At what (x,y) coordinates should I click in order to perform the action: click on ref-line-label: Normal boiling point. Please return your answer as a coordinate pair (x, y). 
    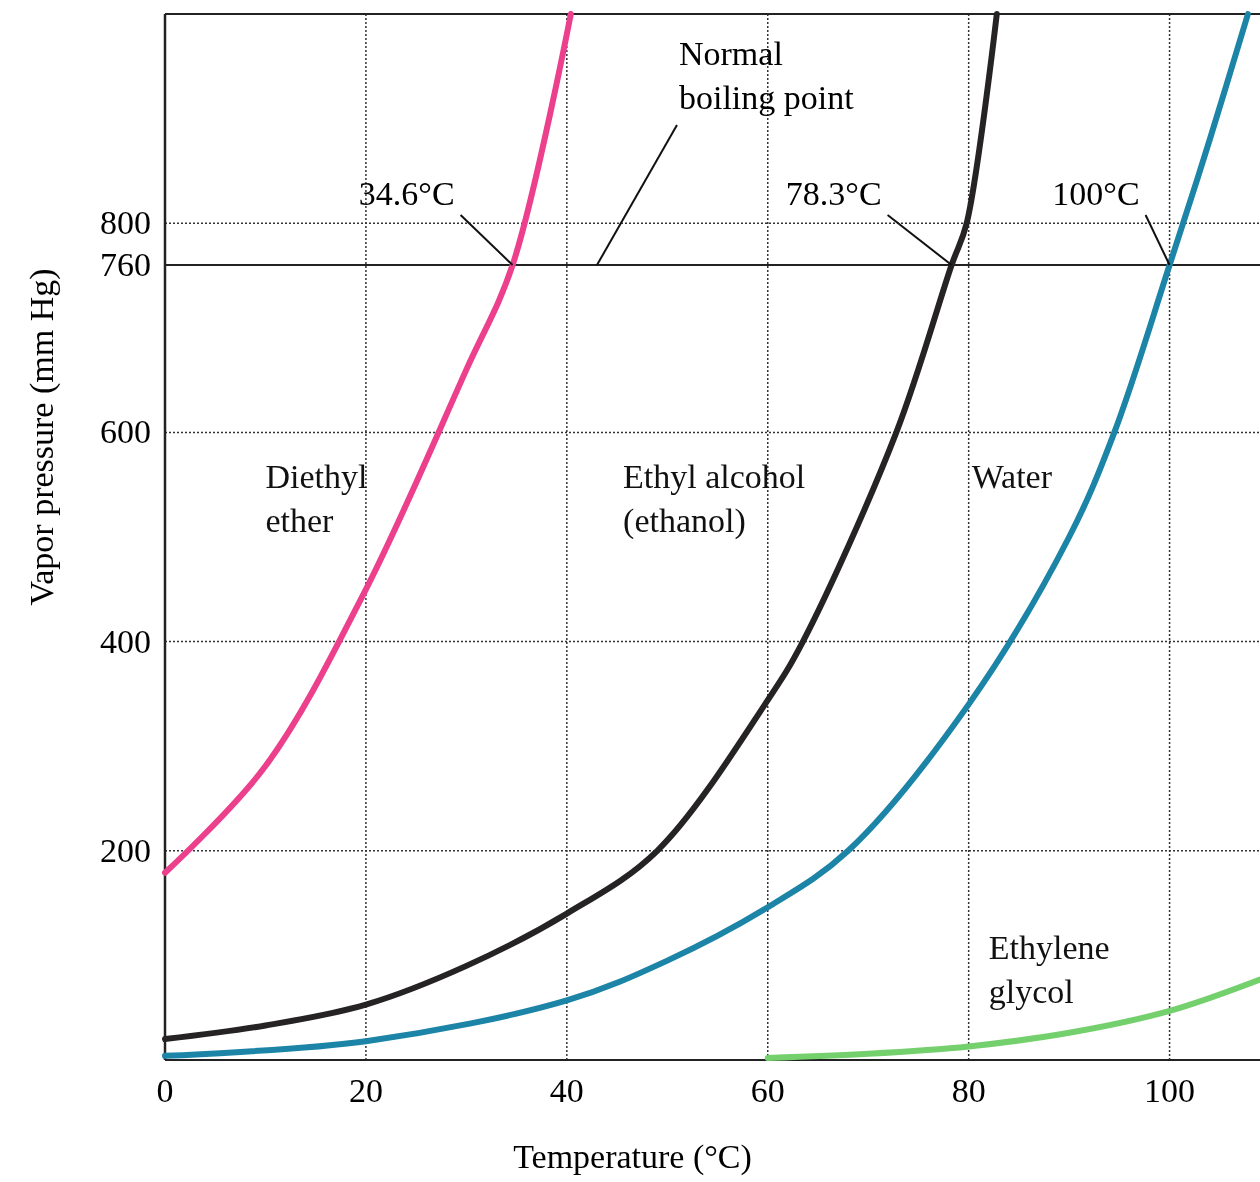
    Looking at the image, I should click on (766, 76).